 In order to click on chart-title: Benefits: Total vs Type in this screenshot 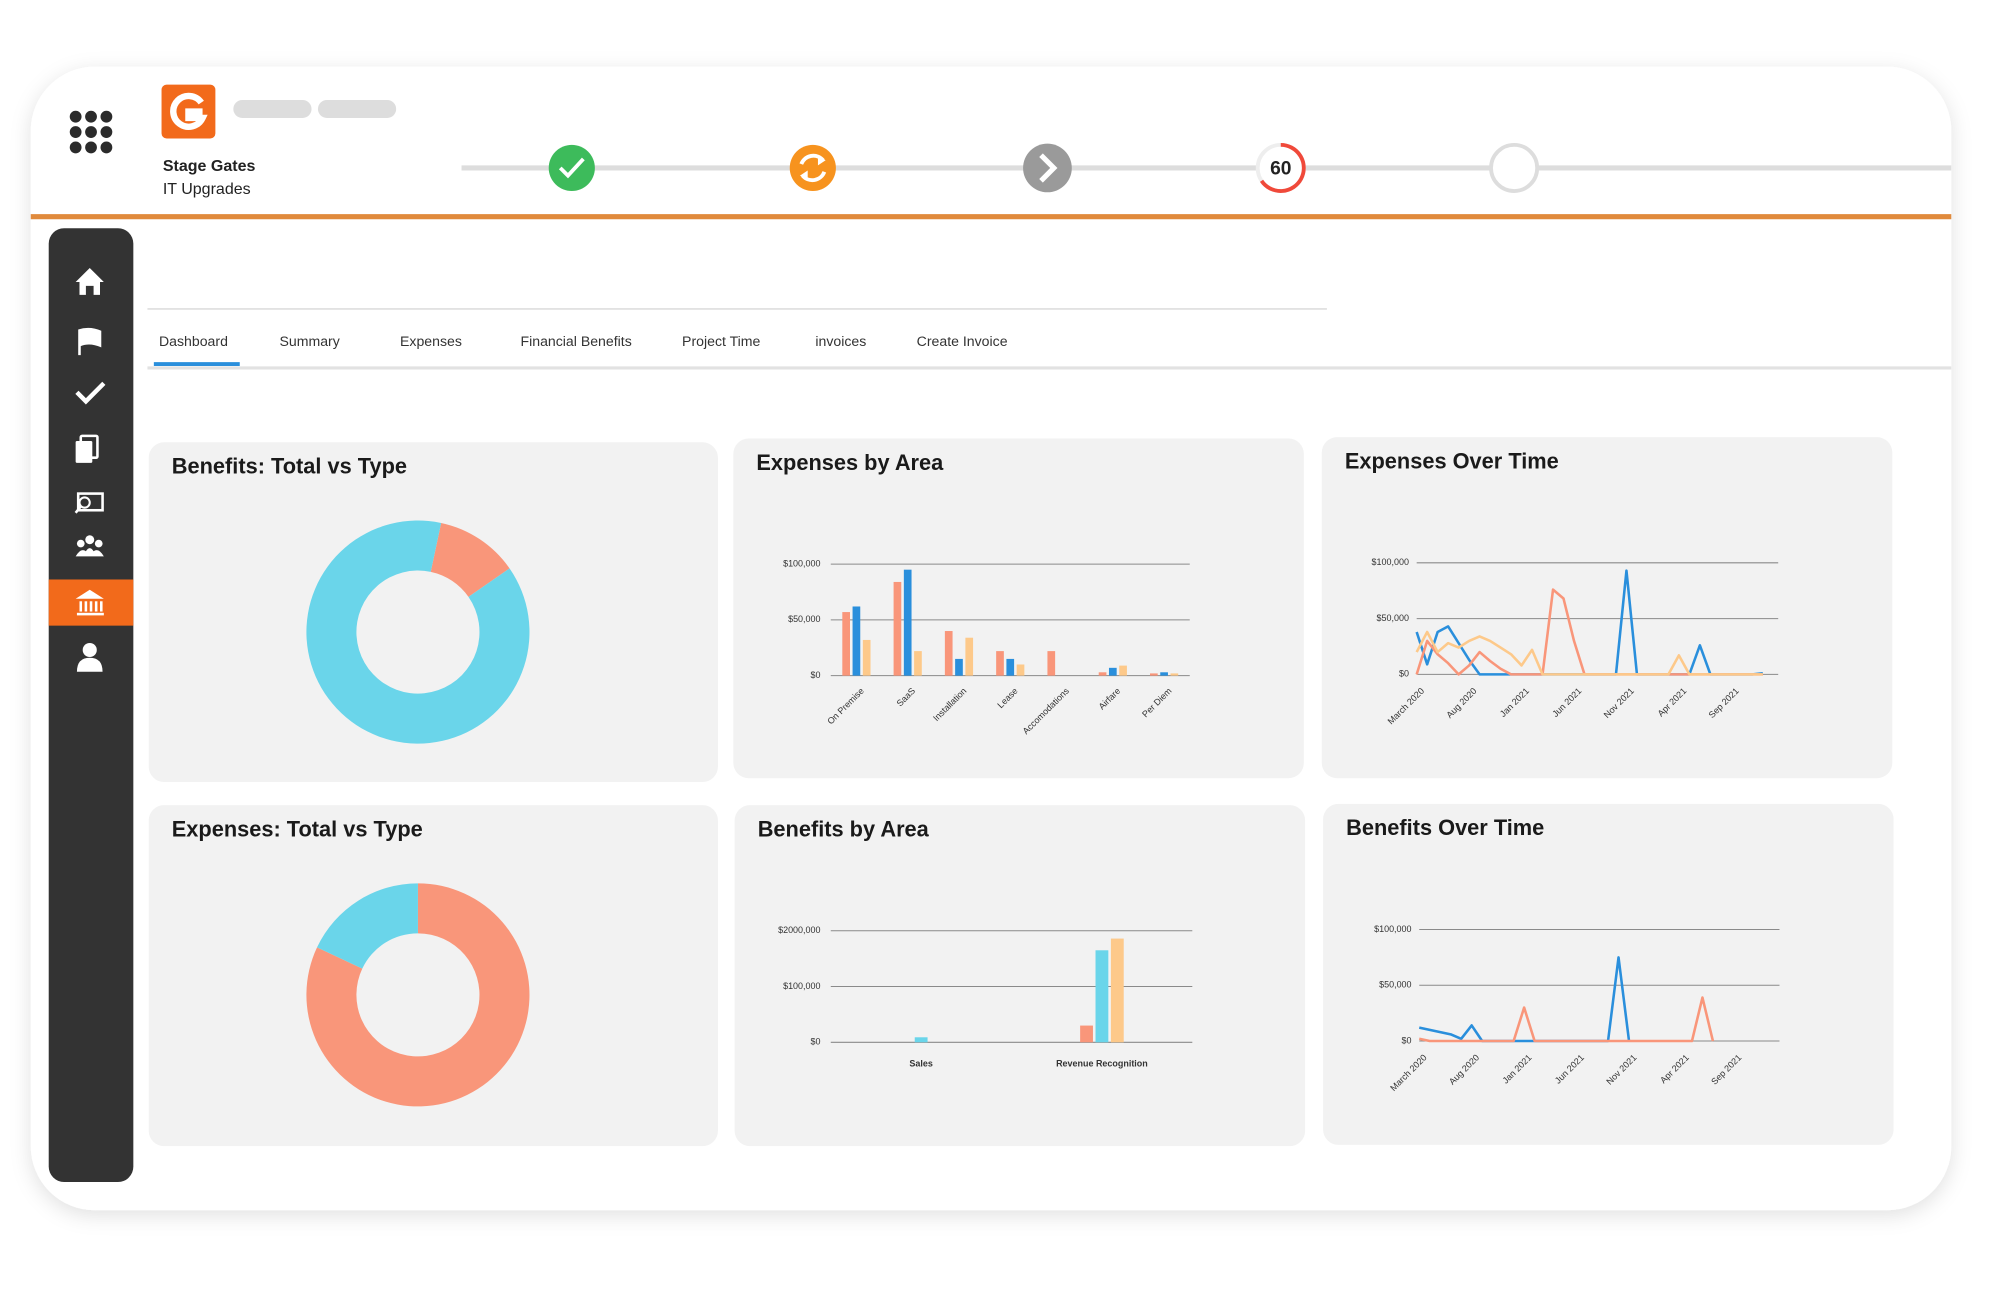, I will do `click(289, 466)`.